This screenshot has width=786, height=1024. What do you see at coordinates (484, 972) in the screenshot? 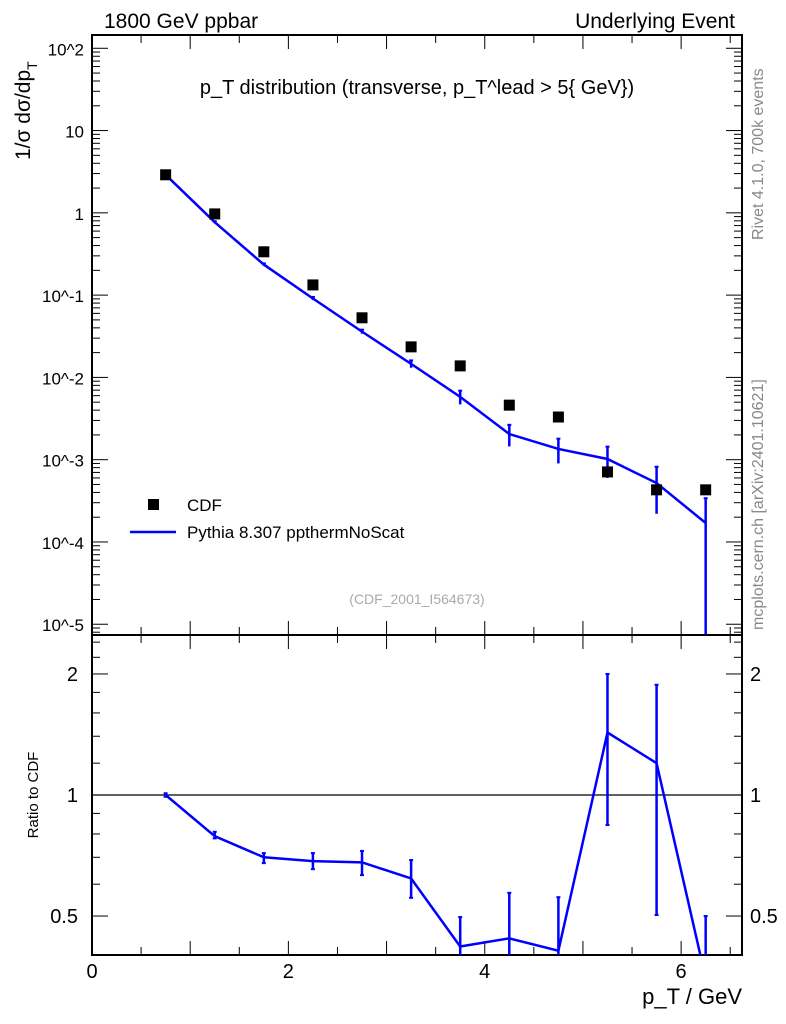
I see `x-tick-label: 4` at bounding box center [484, 972].